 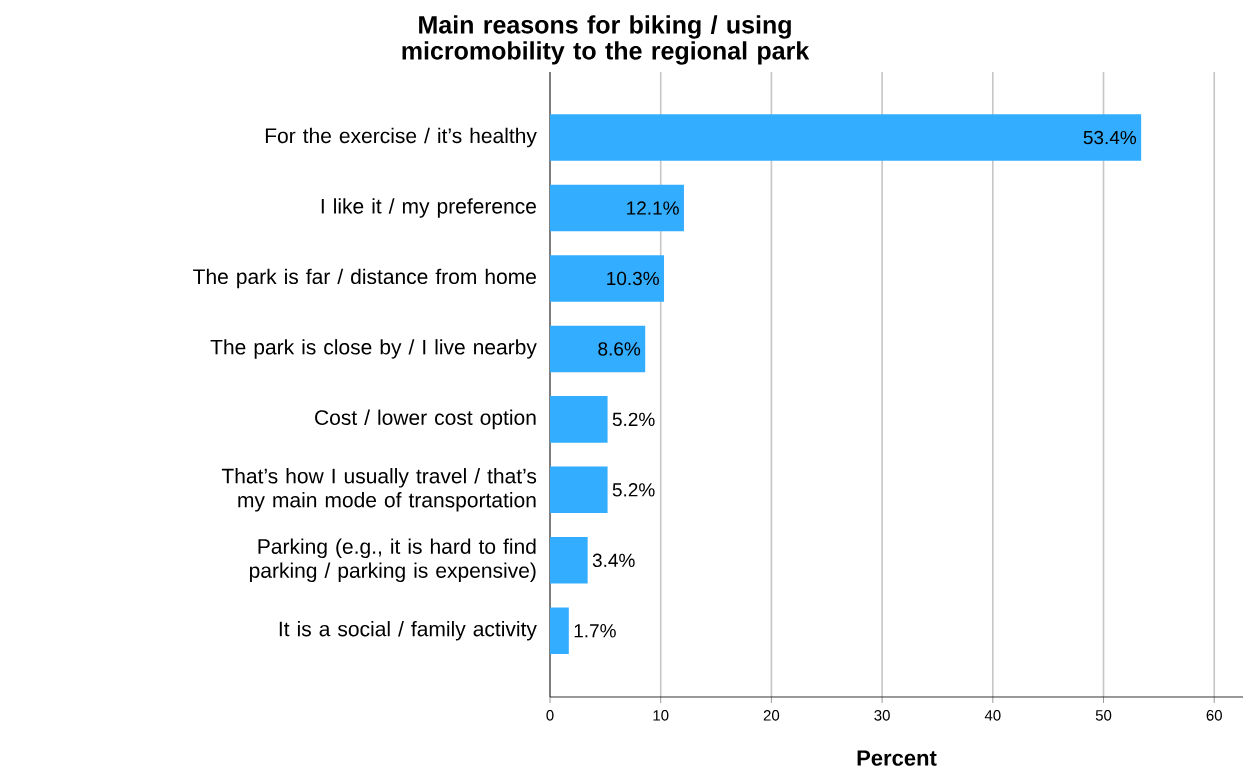 What do you see at coordinates (661, 715) in the screenshot?
I see `x-tick-label: 10` at bounding box center [661, 715].